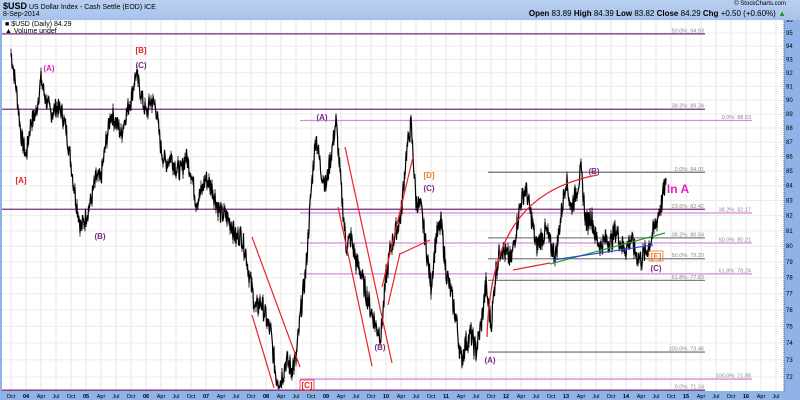  Describe the element at coordinates (789, 157) in the screenshot. I see `y-tick-label: 86` at that location.